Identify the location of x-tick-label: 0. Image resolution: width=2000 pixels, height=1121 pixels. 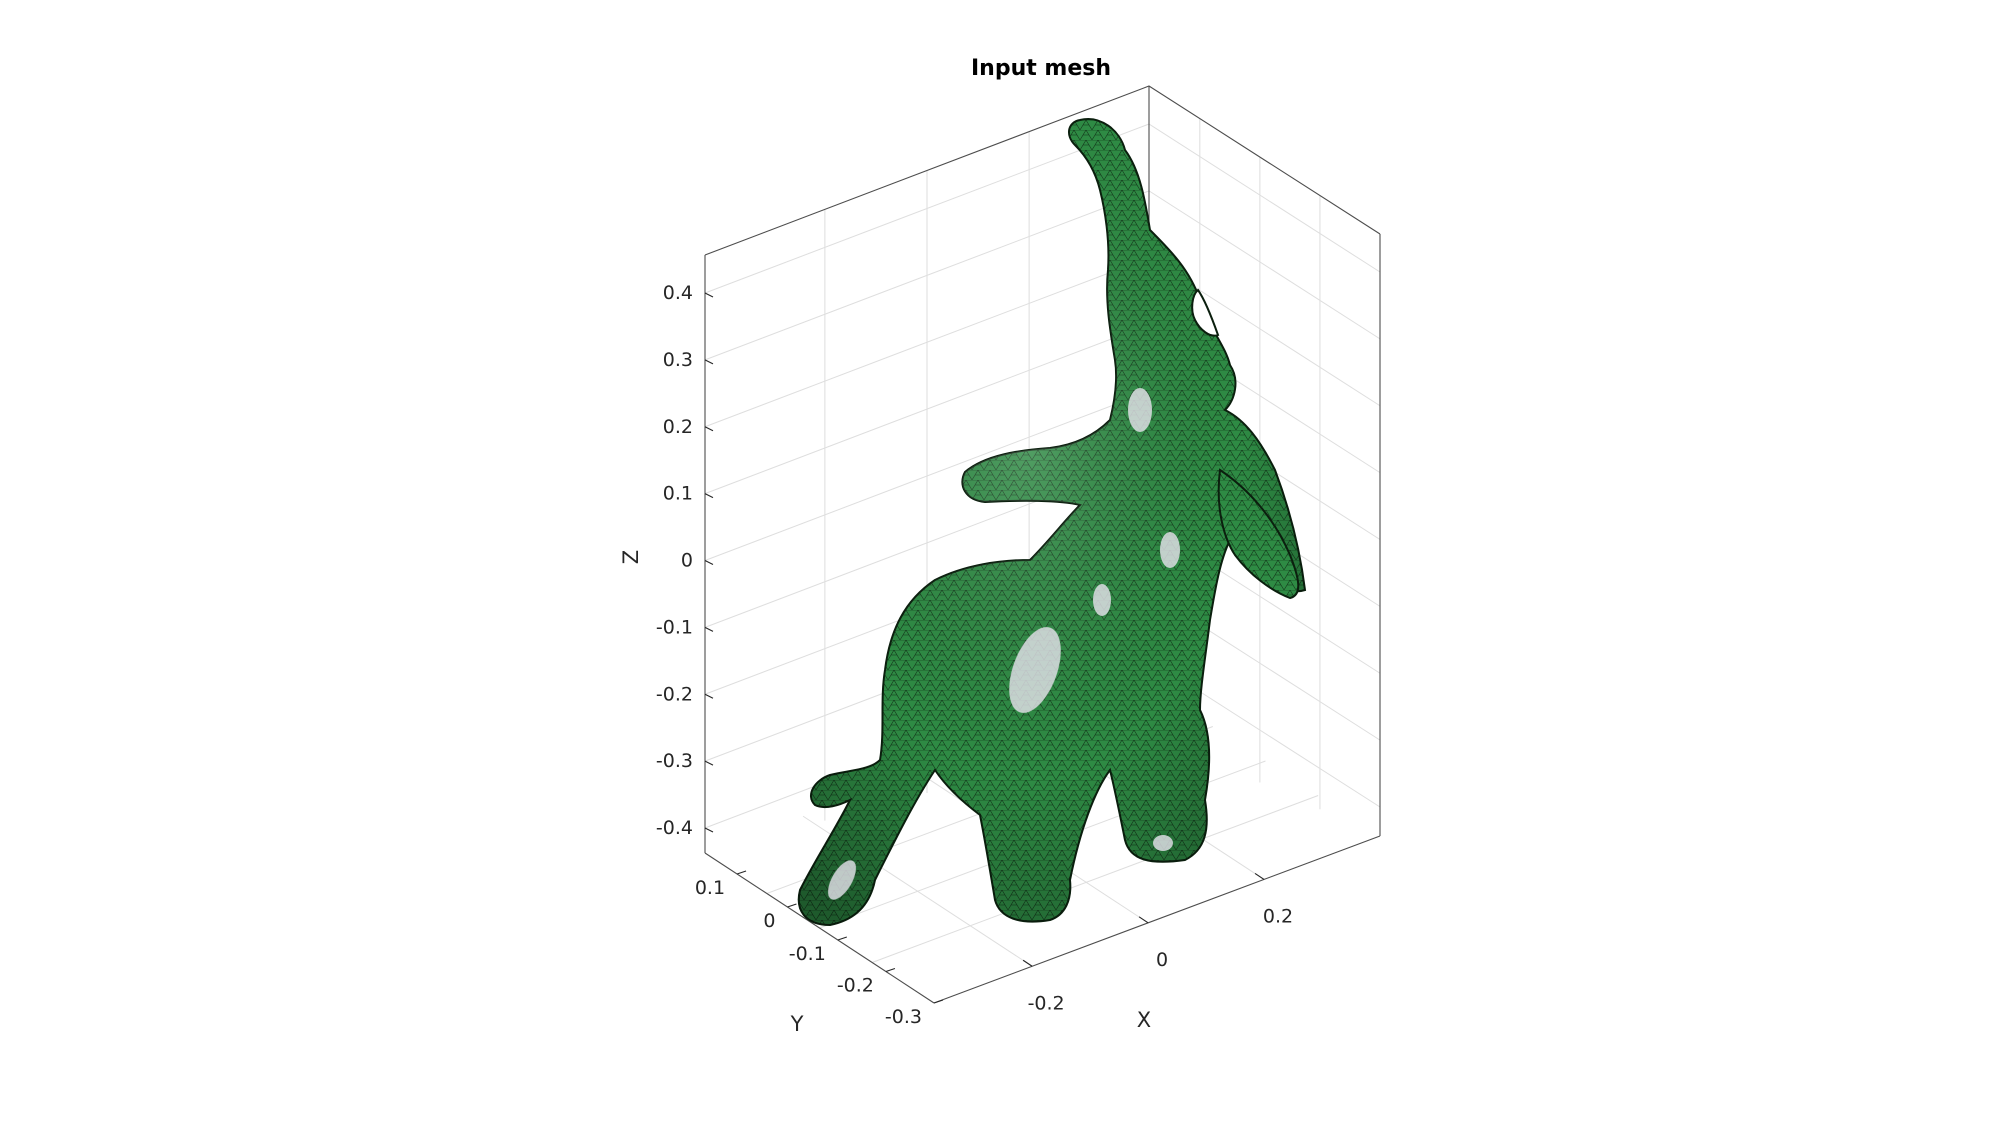
(1162, 960).